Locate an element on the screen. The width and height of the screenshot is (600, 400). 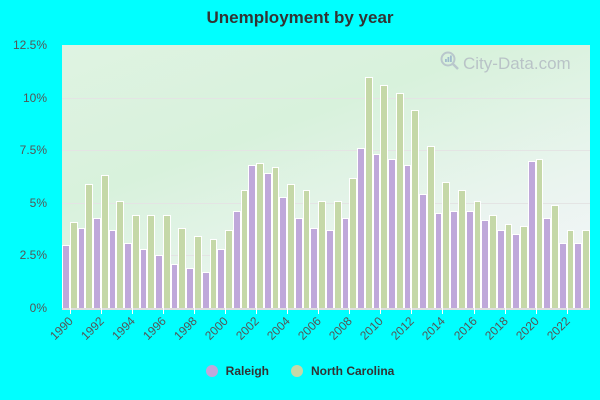
bar-raleigh-1999 is located at coordinates (205, 290).